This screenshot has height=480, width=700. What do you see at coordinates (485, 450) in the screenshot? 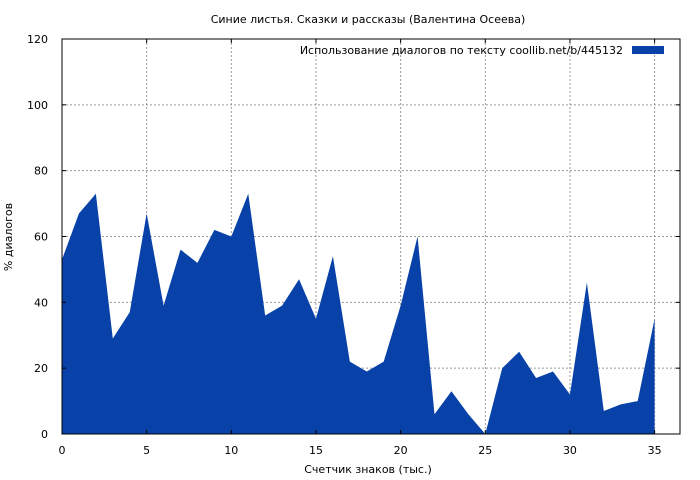
I see `x-tick-label: 25` at bounding box center [485, 450].